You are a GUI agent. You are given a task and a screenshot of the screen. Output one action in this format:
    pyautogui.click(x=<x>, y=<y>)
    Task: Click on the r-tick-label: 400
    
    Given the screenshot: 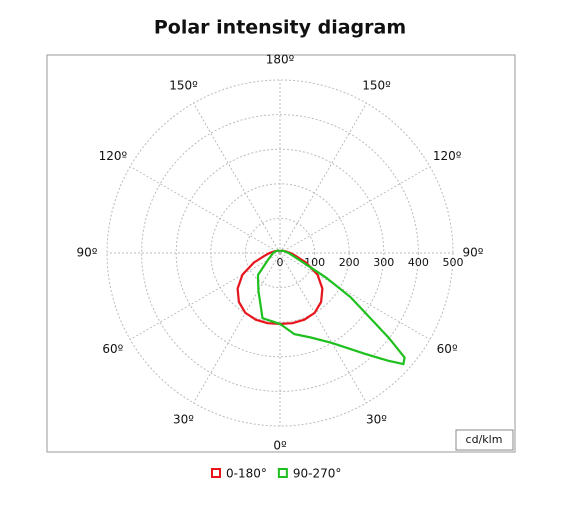 What is the action you would take?
    pyautogui.click(x=418, y=262)
    